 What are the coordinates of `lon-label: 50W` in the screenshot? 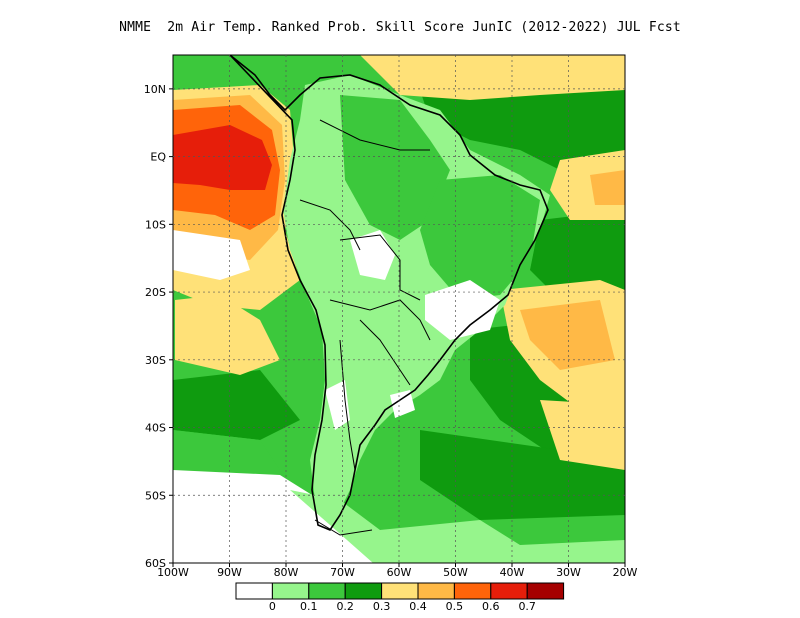 It's located at (455, 572).